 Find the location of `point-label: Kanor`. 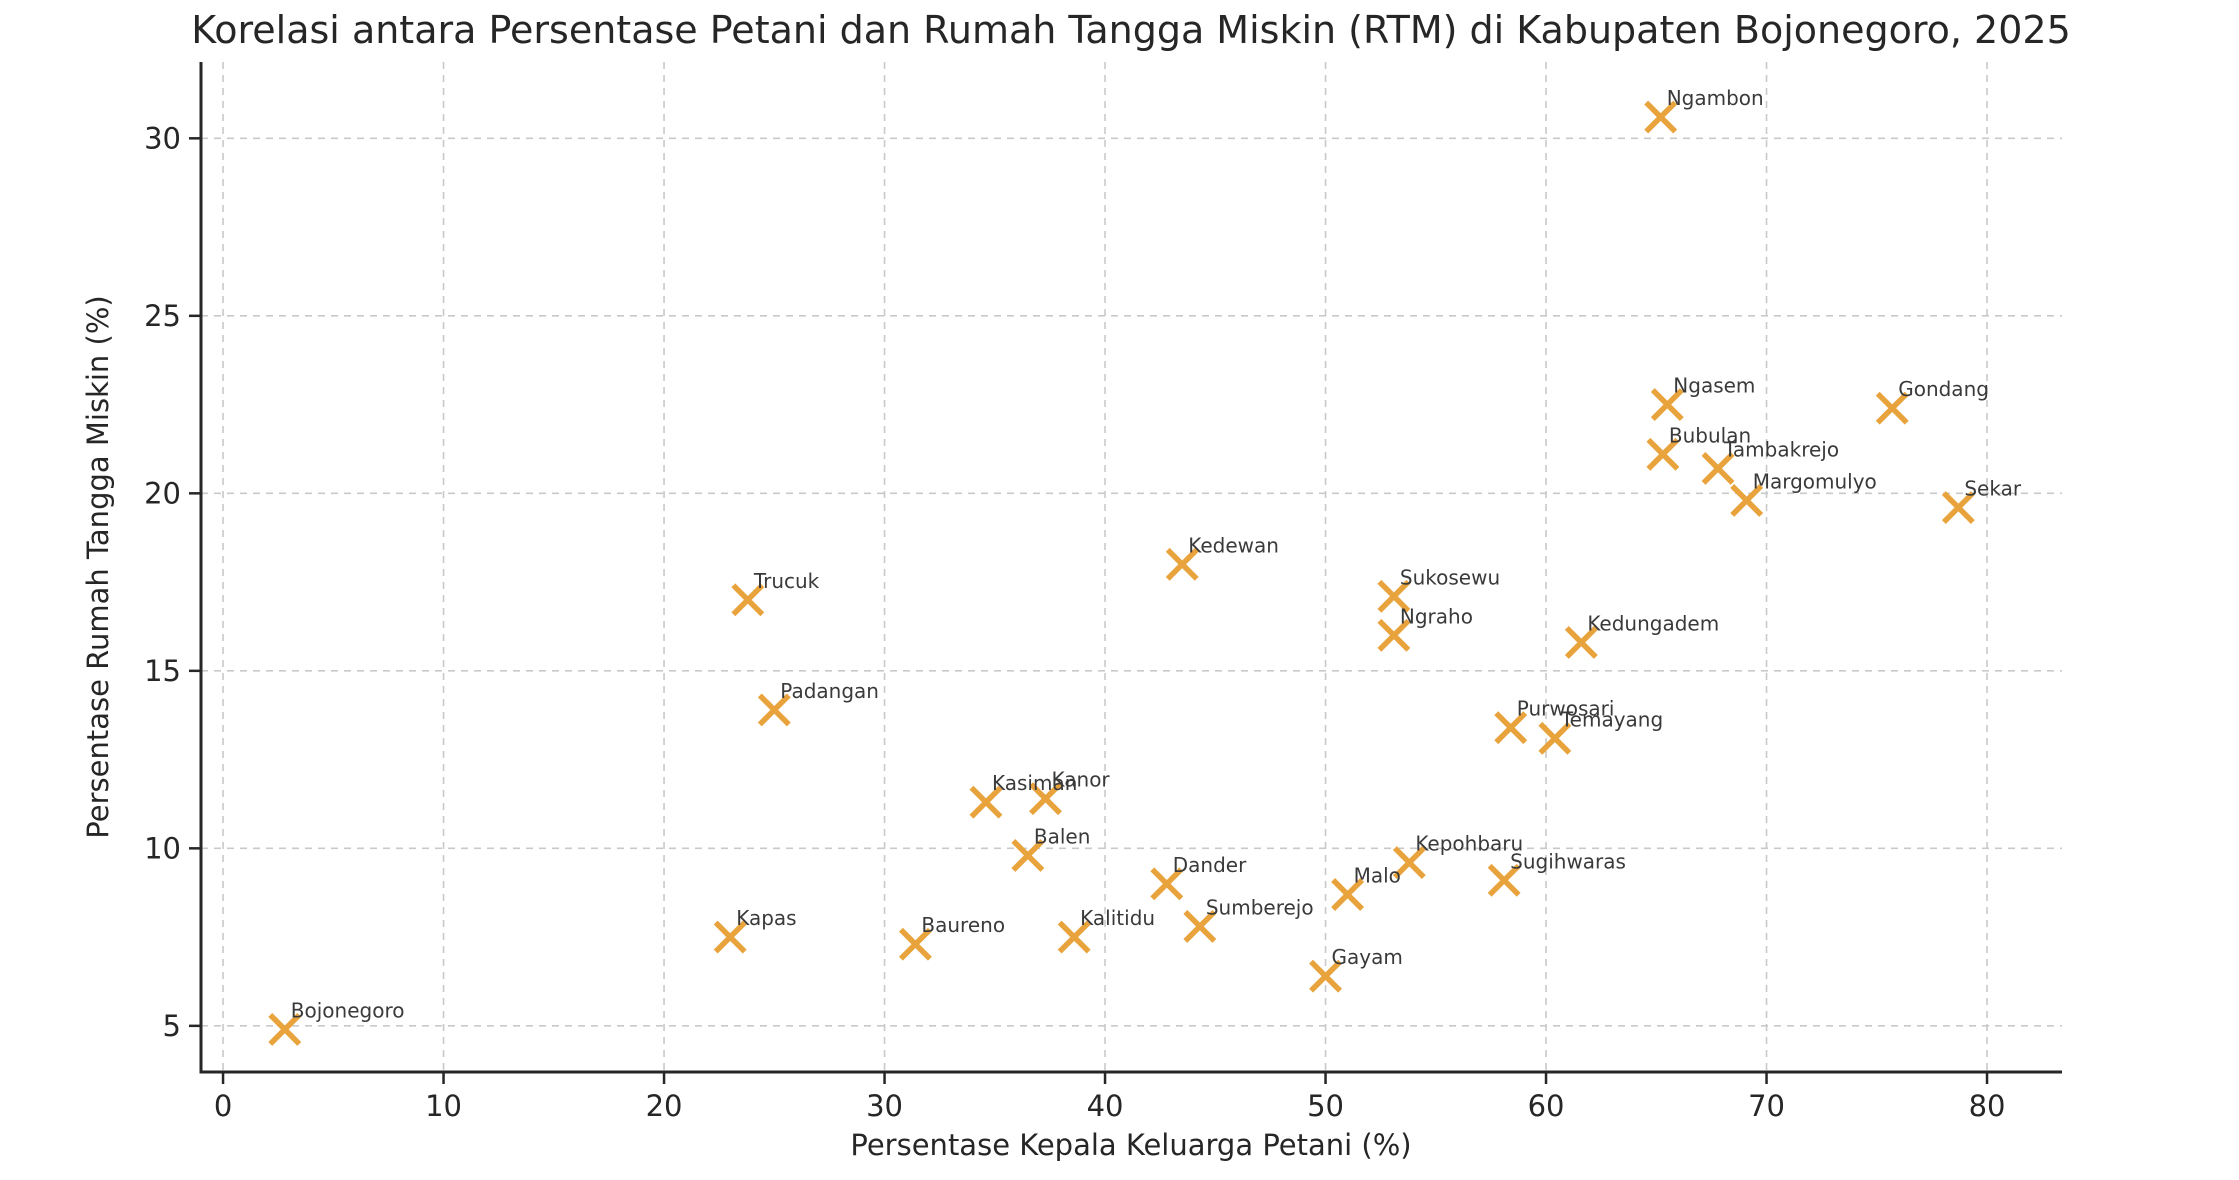

point-label: Kanor is located at coordinates (1081, 780).